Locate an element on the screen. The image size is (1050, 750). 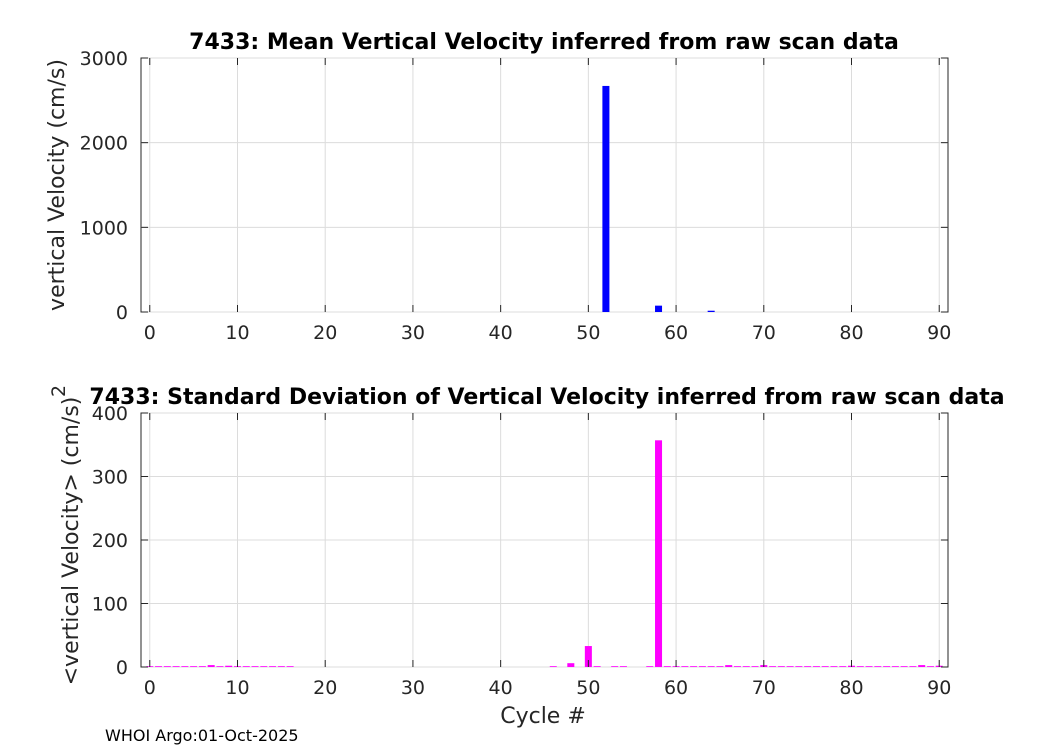
mean-velocity-xtick-label: 60 is located at coordinates (676, 333).